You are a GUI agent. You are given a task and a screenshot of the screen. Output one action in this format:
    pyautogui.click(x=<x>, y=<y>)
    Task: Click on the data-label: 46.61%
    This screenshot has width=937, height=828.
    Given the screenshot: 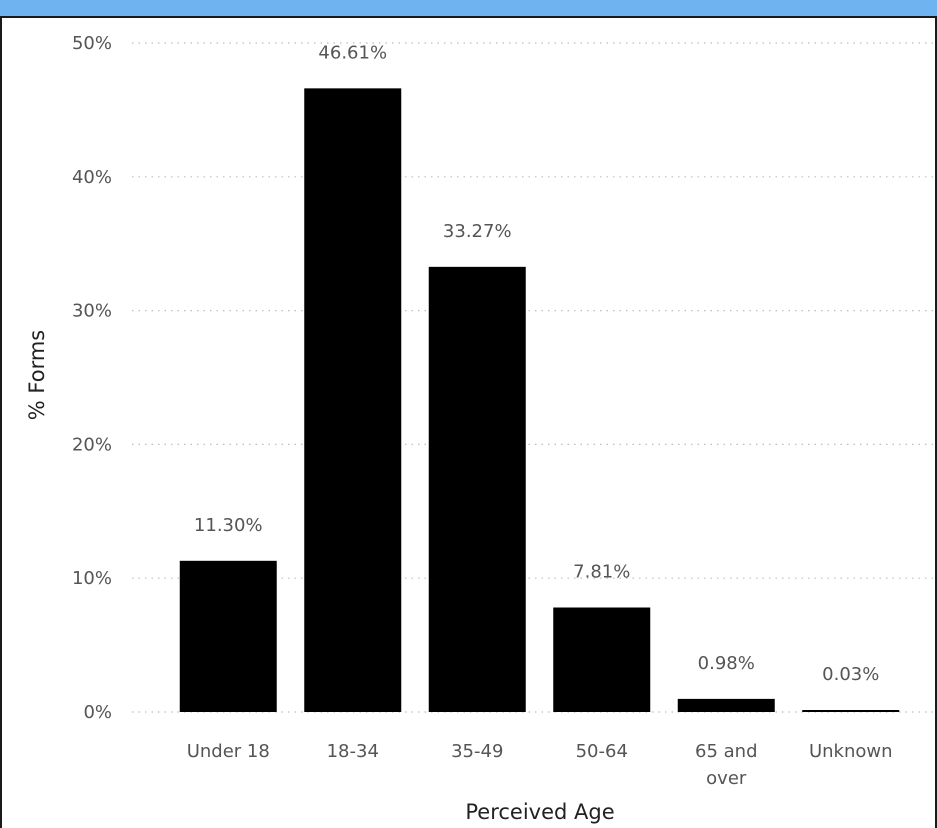 What is the action you would take?
    pyautogui.click(x=352, y=52)
    